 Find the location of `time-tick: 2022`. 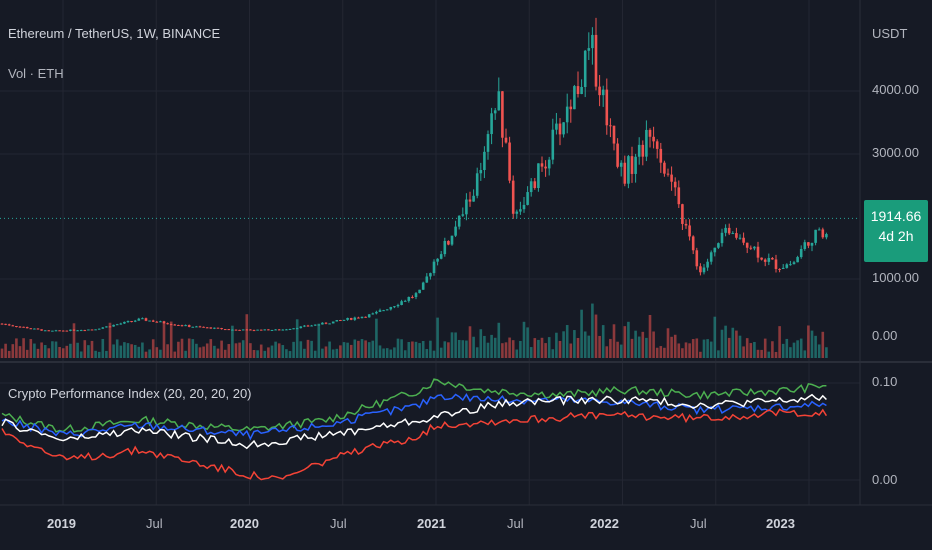

time-tick: 2022 is located at coordinates (604, 523).